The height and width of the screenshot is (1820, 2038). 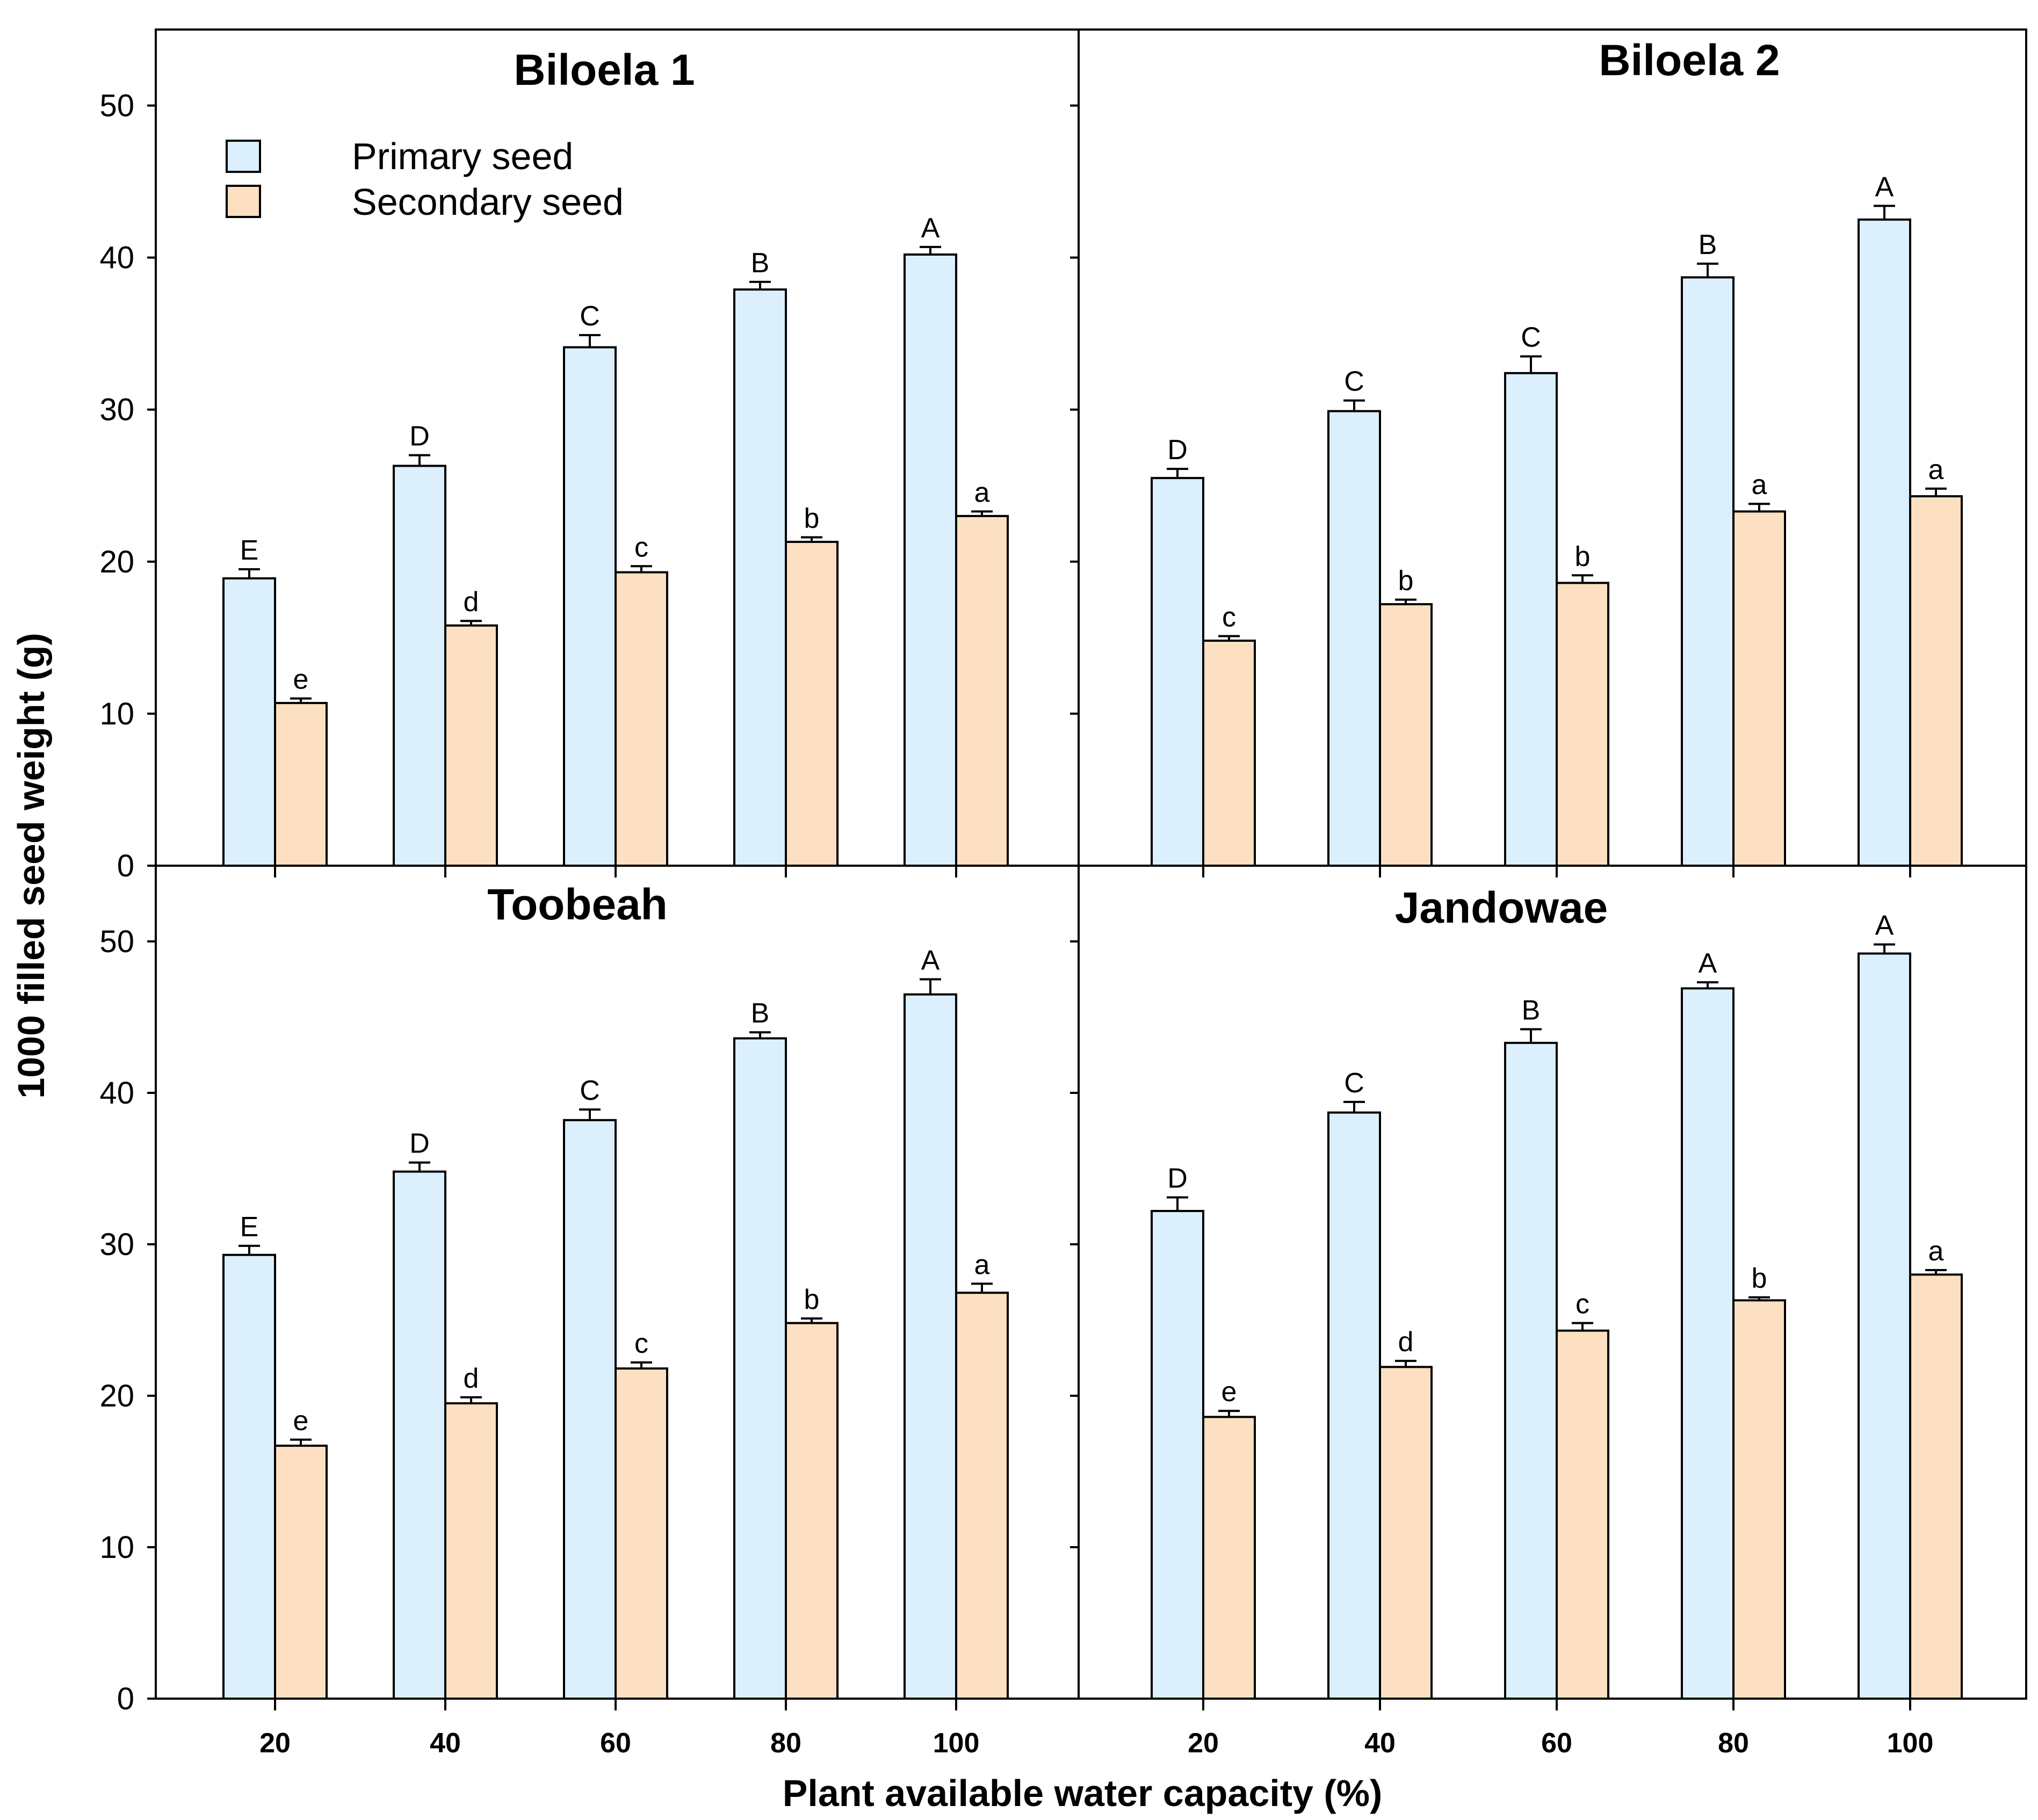 I want to click on panel-title: Biloela 2, so click(x=1689, y=61).